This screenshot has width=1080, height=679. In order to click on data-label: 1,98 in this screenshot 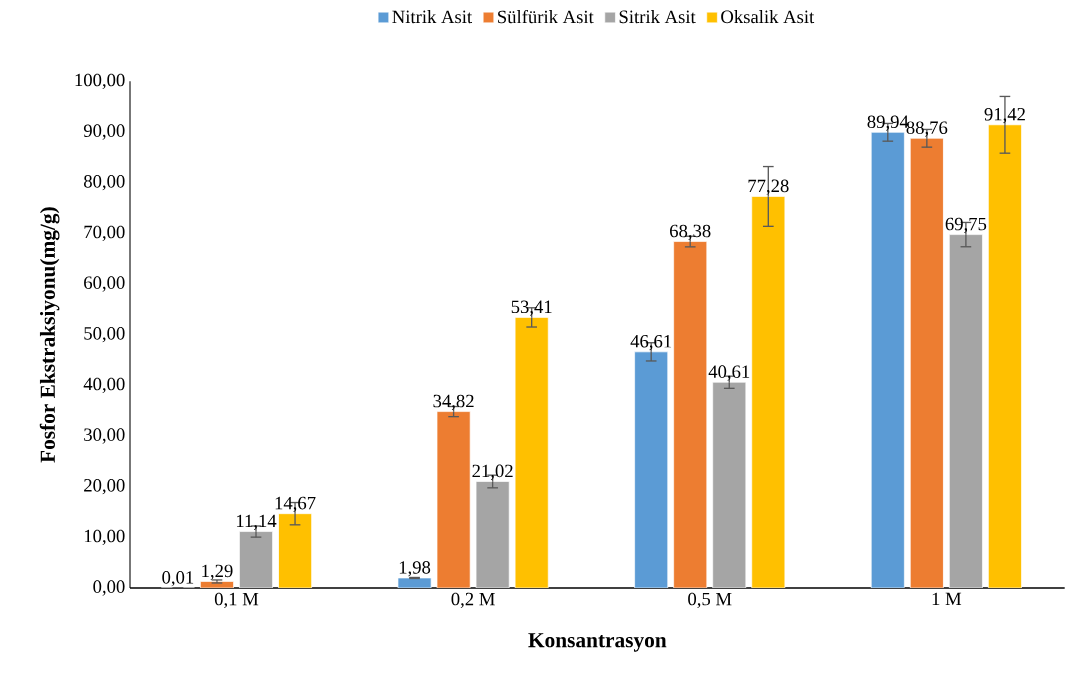, I will do `click(415, 569)`.